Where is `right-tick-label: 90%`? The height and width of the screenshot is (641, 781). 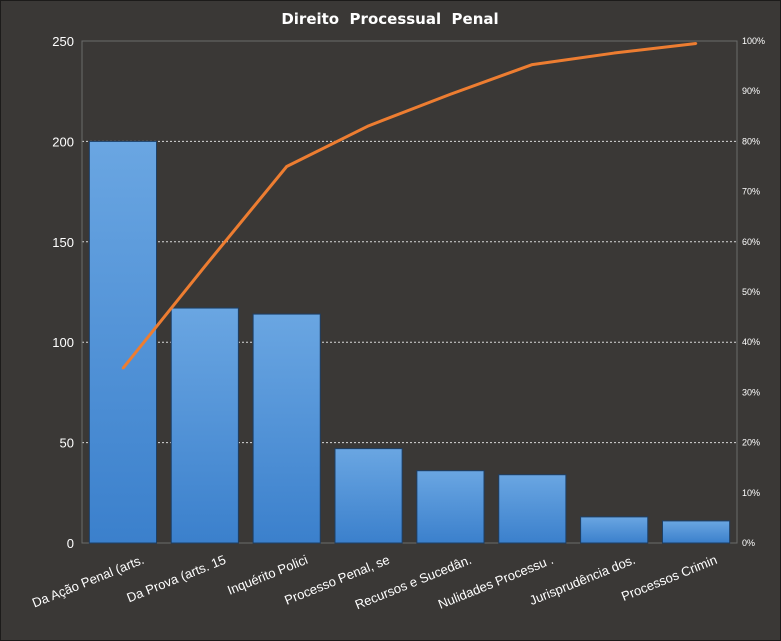 right-tick-label: 90% is located at coordinates (751, 91).